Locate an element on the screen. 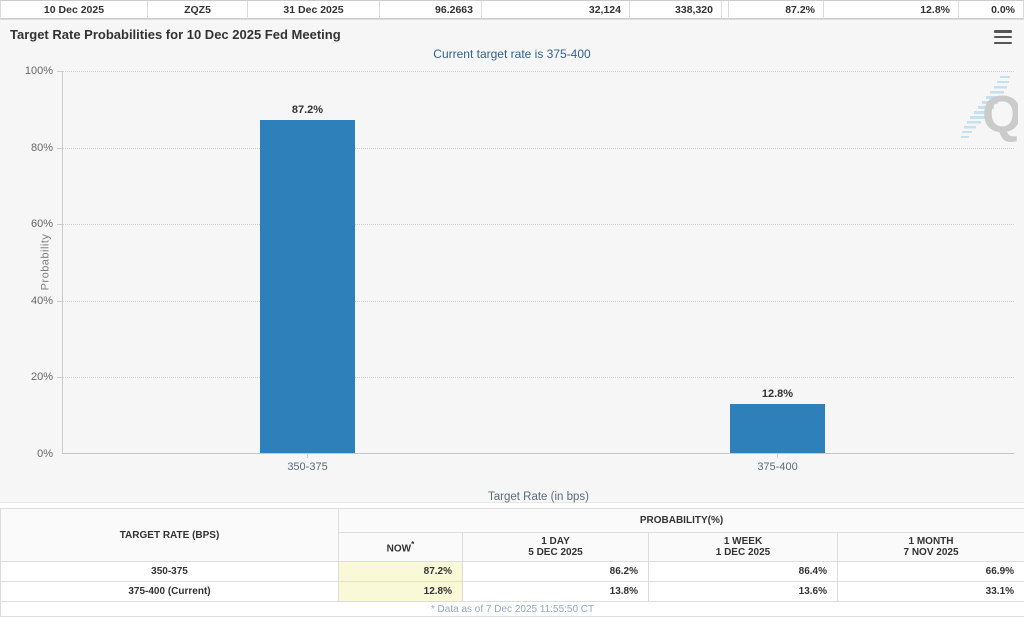  col-header-1month: 1 MONTH 7 NOV 2025 is located at coordinates (931, 547).